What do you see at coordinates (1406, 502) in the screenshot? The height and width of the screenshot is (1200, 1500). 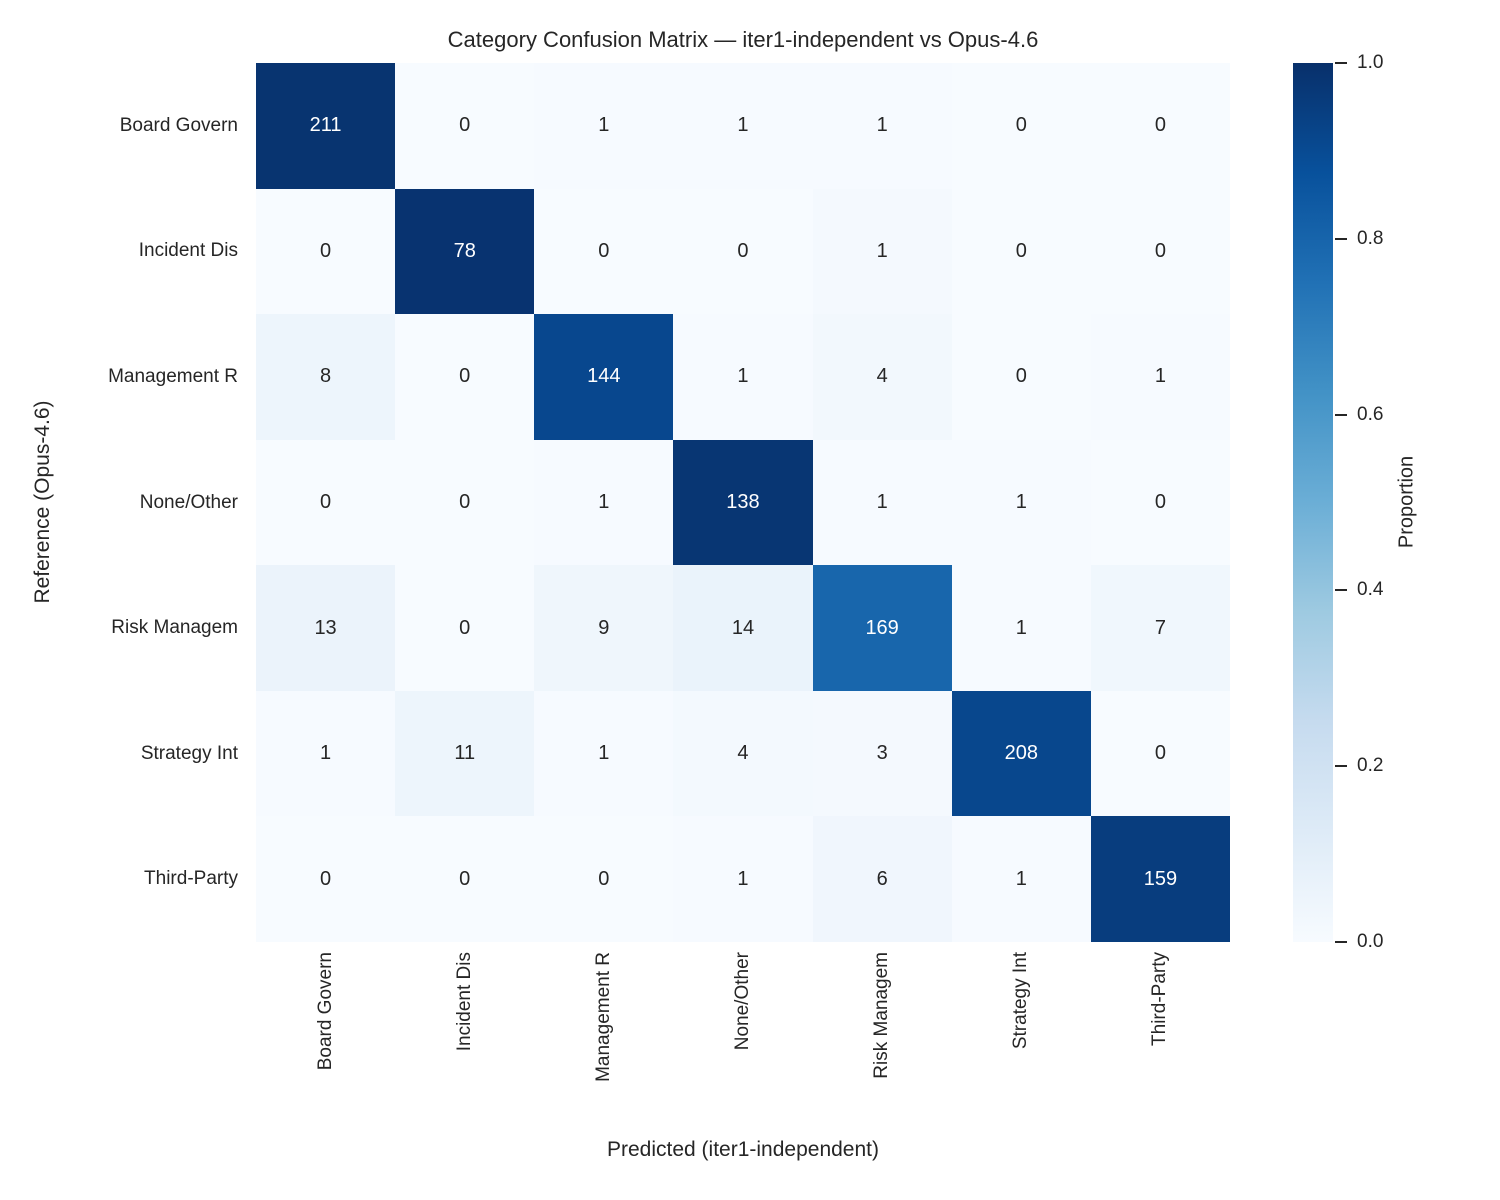 I see `colorbar-title: Proportion` at bounding box center [1406, 502].